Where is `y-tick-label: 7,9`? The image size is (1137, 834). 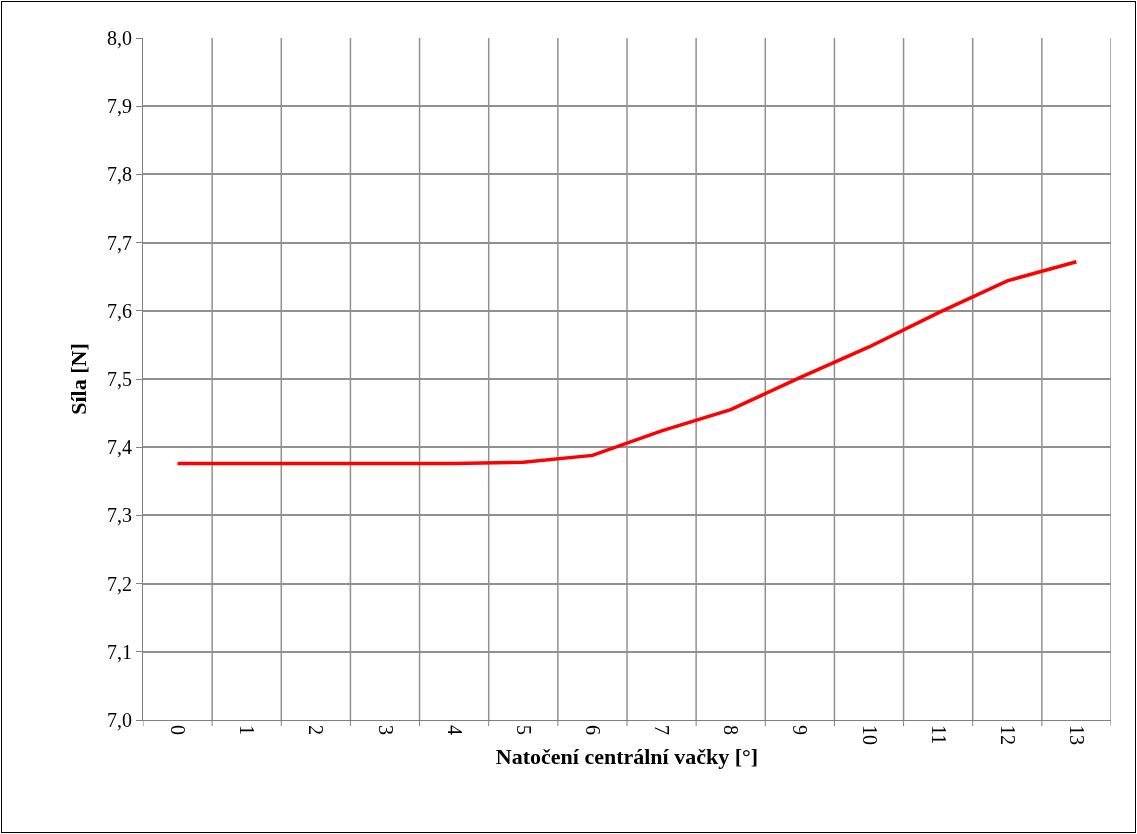
y-tick-label: 7,9 is located at coordinates (119, 106).